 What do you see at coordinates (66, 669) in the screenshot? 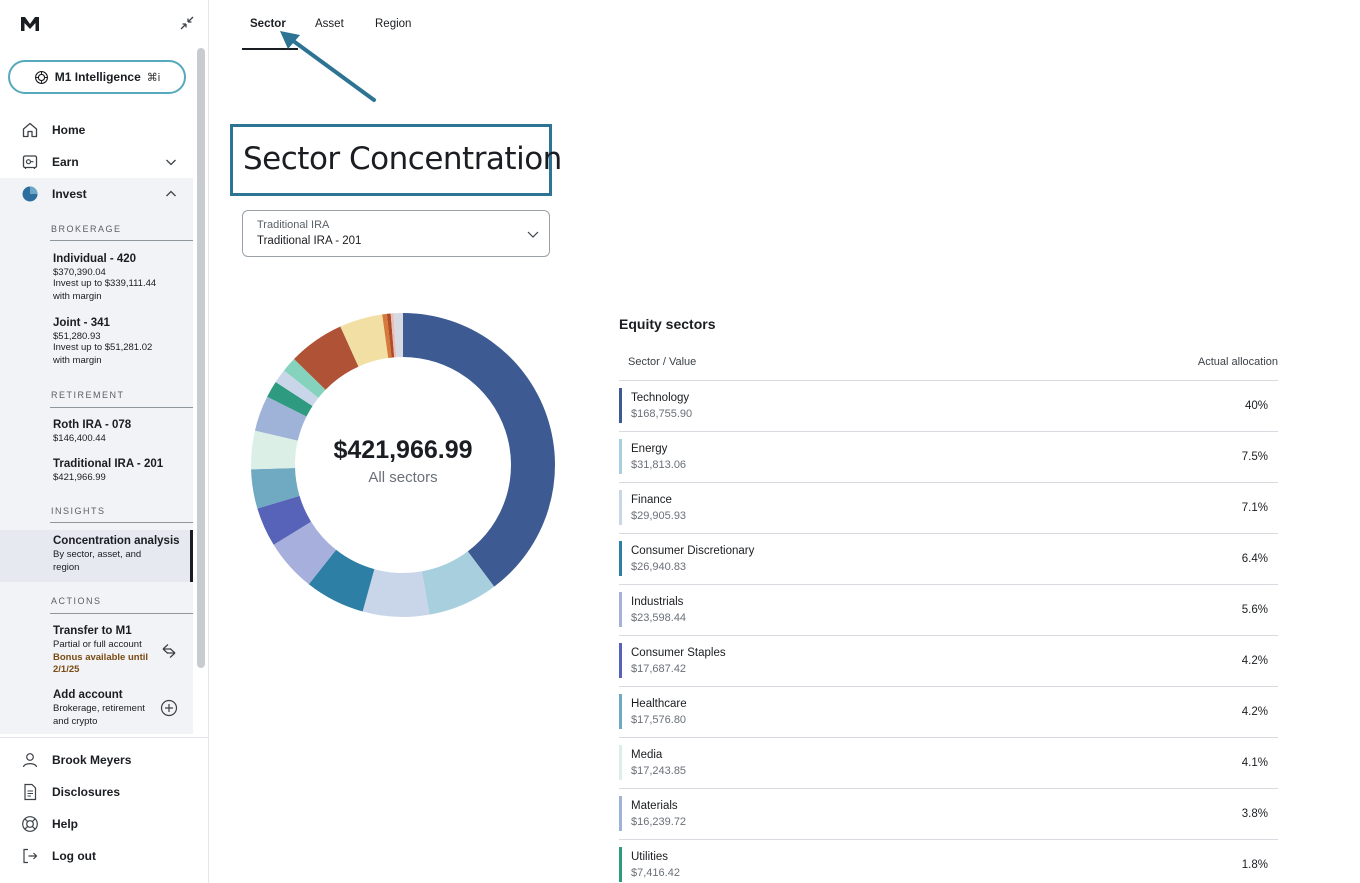
I see `action-bonus: 2/1/25` at bounding box center [66, 669].